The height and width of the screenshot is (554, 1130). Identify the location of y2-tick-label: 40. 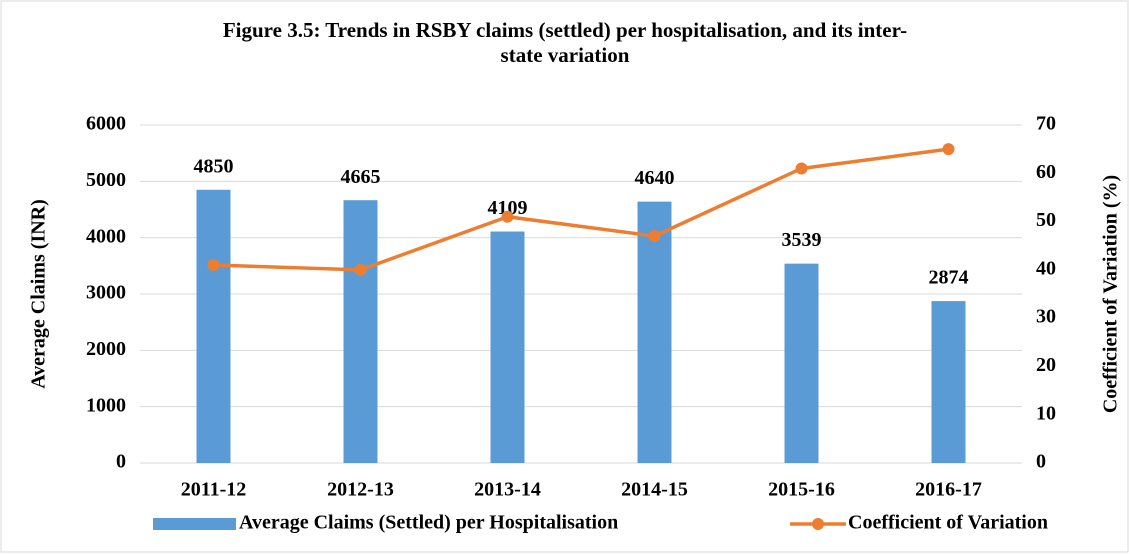
(1046, 268).